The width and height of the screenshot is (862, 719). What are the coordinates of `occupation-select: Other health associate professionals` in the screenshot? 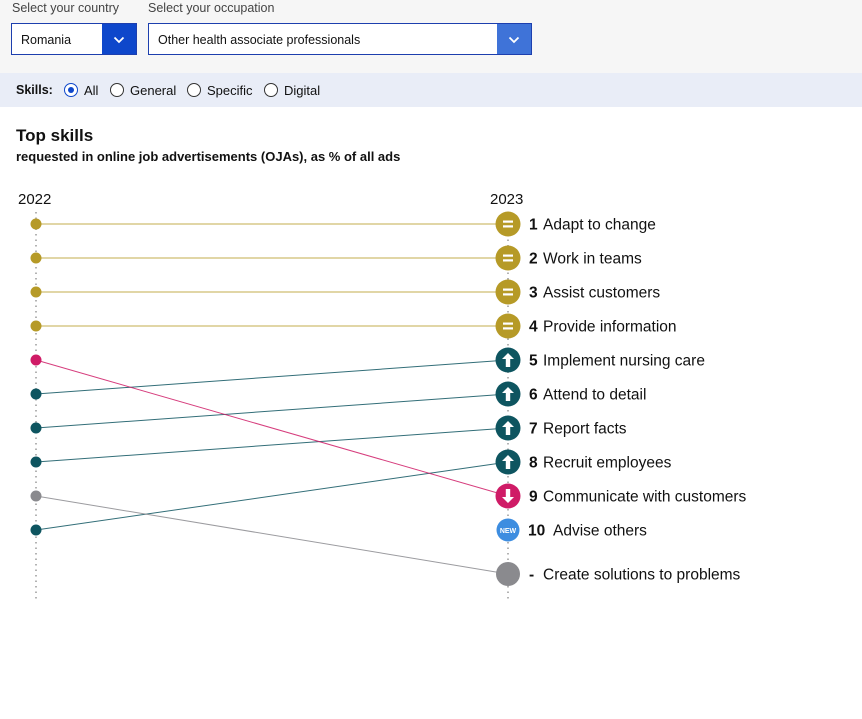 It's located at (340, 39).